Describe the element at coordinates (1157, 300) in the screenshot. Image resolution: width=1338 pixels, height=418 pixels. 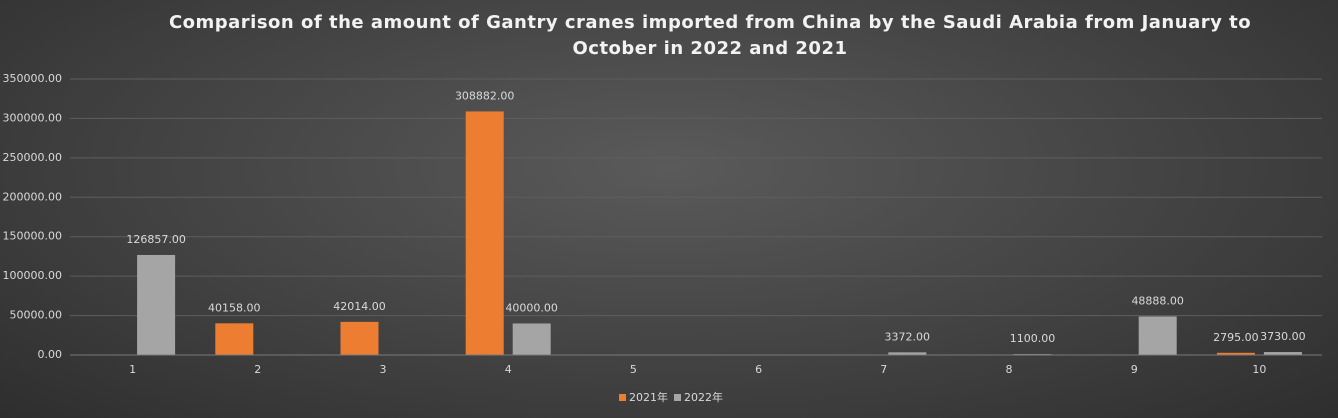
I see `value-label: 48888.00` at that location.